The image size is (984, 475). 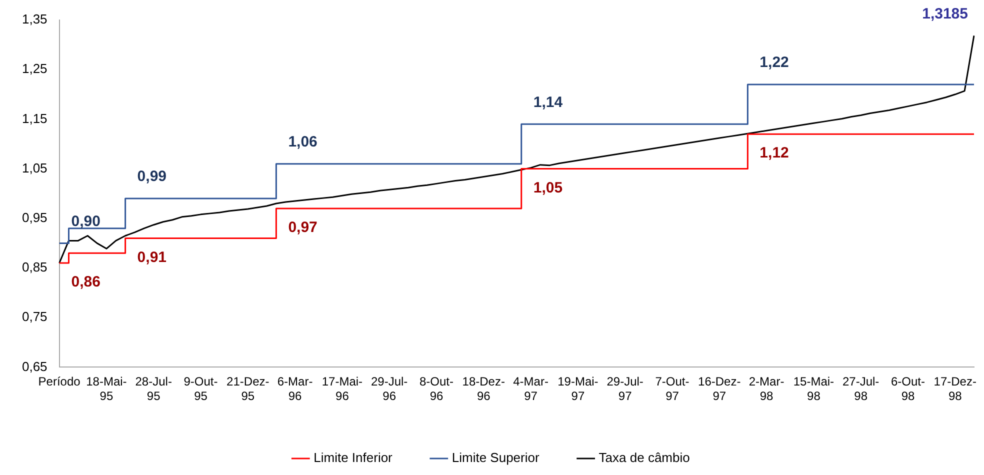 What do you see at coordinates (35, 68) in the screenshot?
I see `y-tick-label: 1,25` at bounding box center [35, 68].